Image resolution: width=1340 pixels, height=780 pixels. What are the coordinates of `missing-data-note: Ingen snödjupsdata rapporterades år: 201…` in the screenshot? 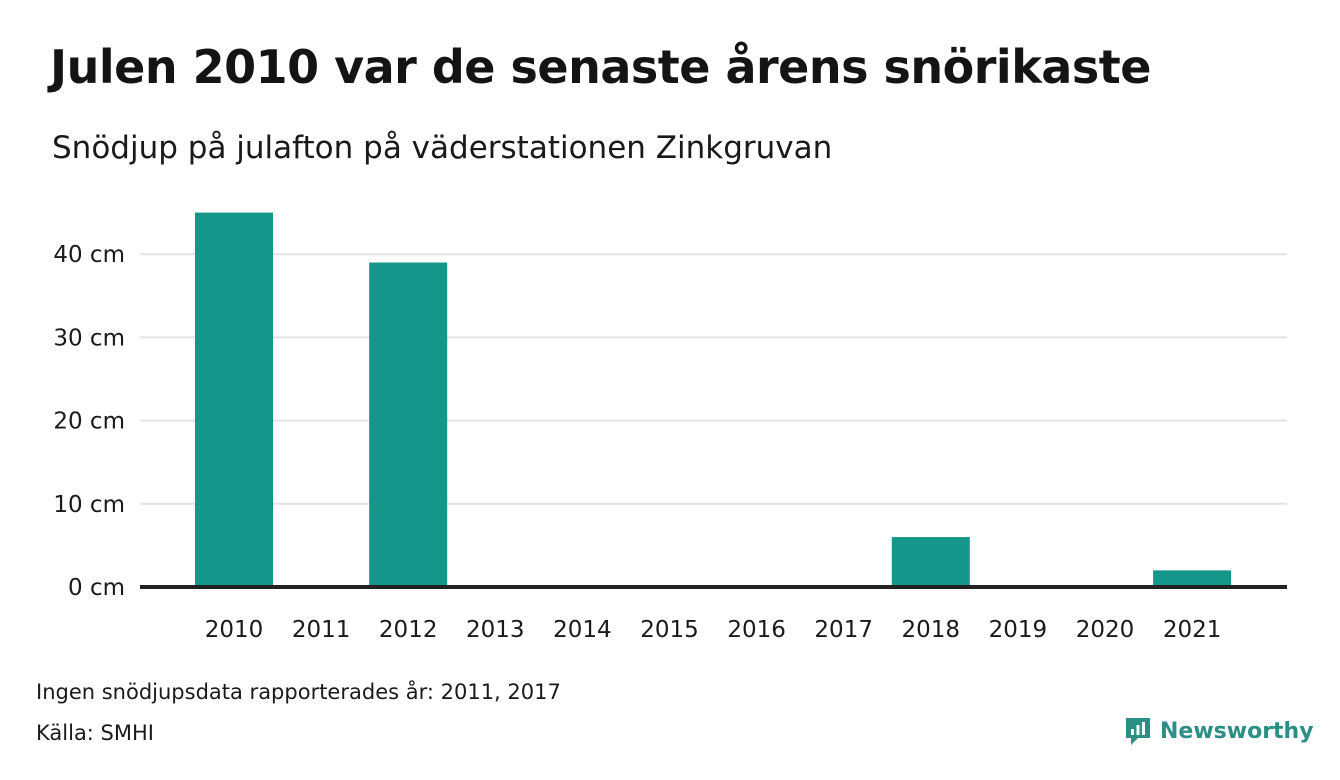 It's located at (298, 692).